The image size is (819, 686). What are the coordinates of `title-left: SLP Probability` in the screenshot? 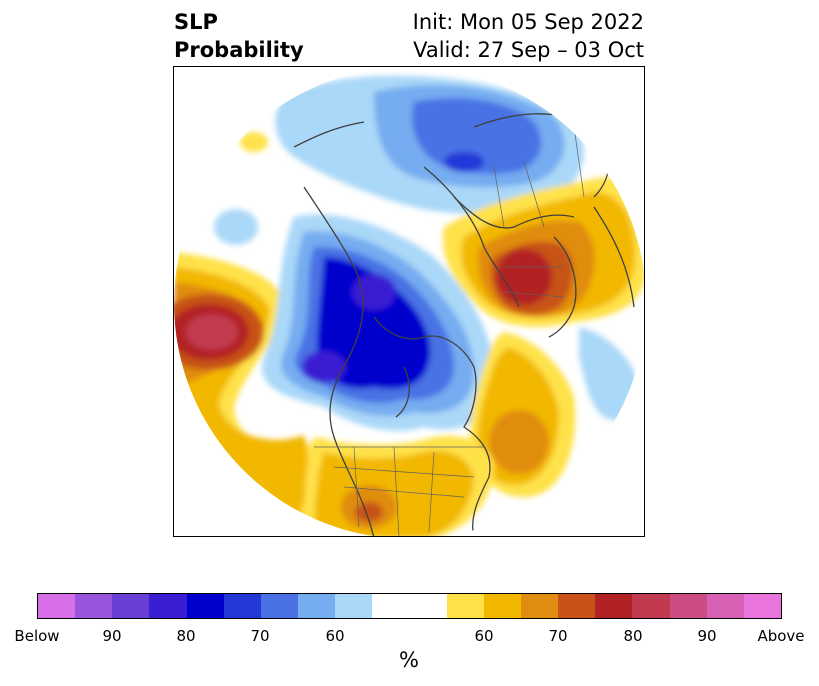 It's located at (239, 36).